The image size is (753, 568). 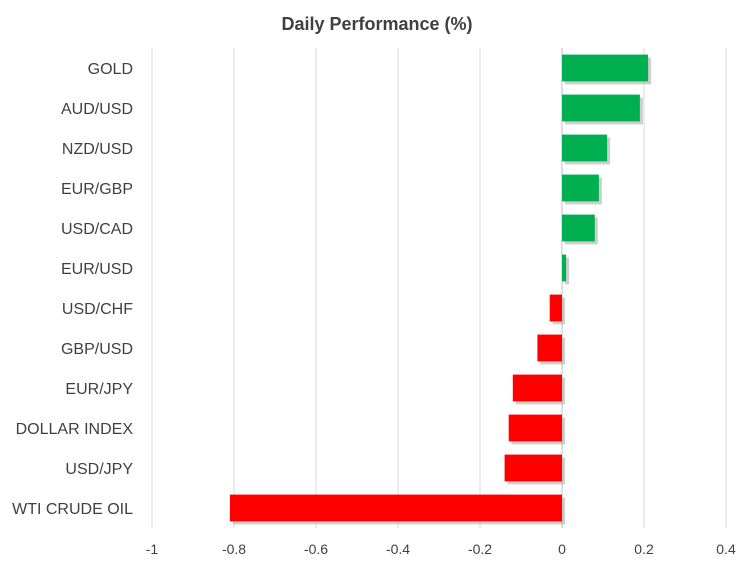 What do you see at coordinates (97, 269) in the screenshot?
I see `category-label-5: EUR/USD` at bounding box center [97, 269].